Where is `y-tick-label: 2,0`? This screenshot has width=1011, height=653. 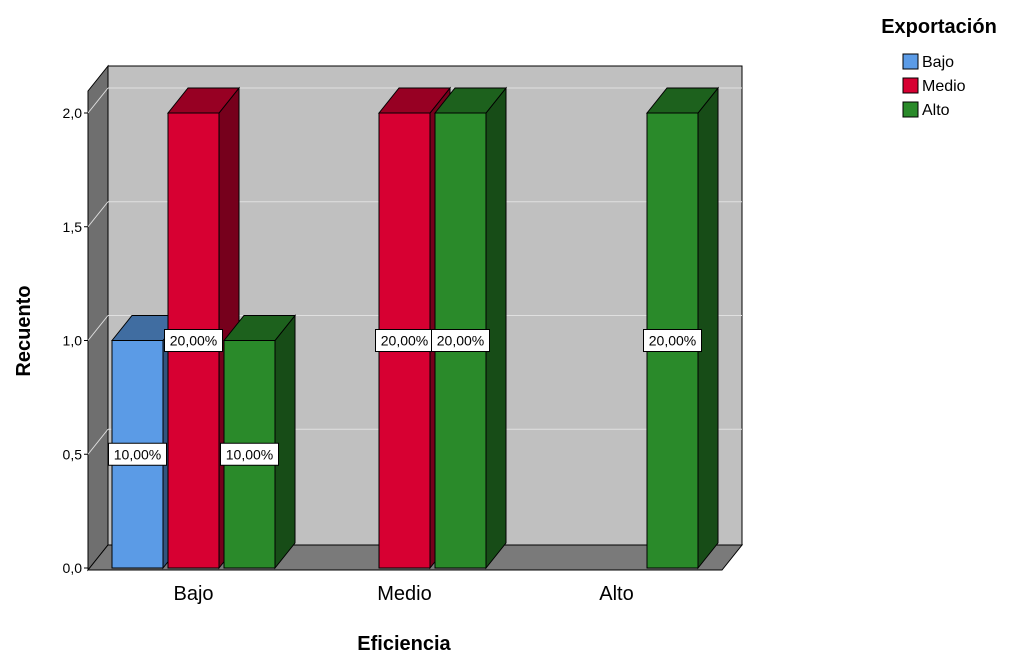 y-tick-label: 2,0 is located at coordinates (73, 113).